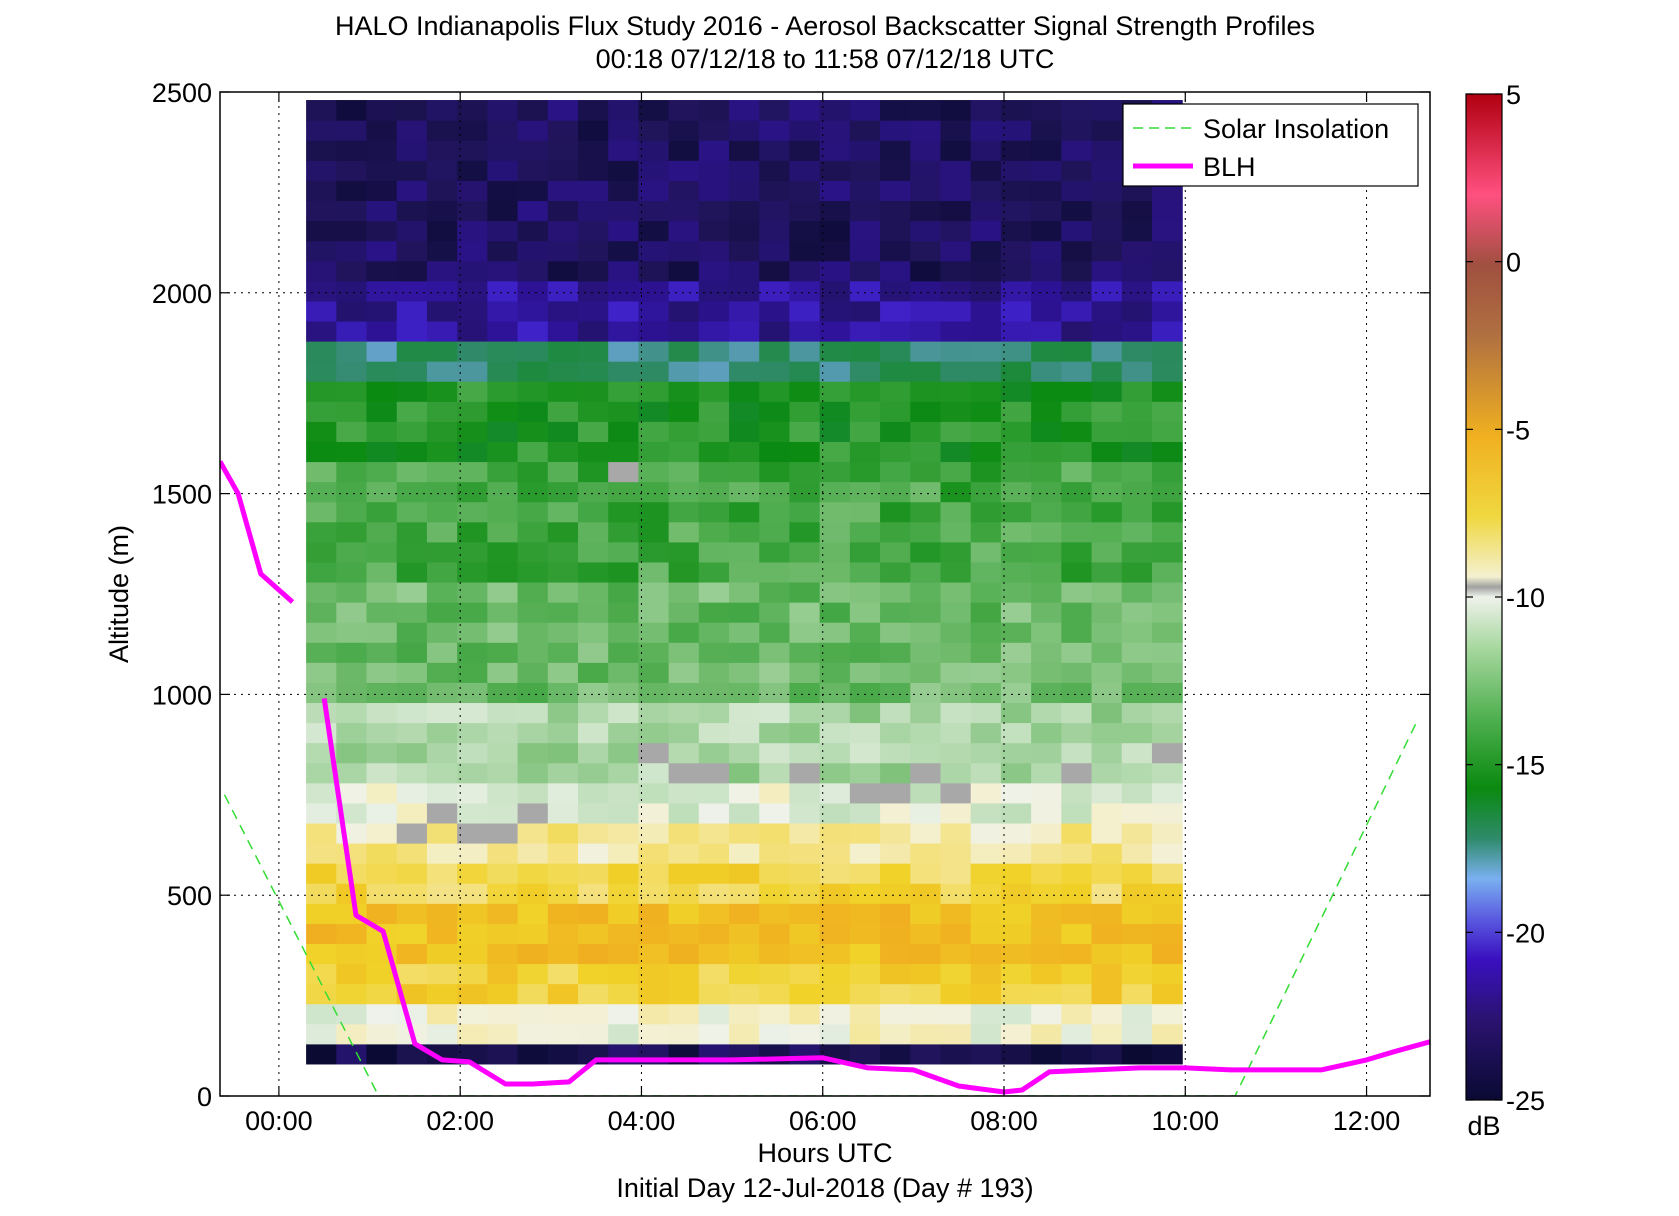 The image size is (1679, 1216). I want to click on colorbar: 5 0 -5 -10 -15 -20 -25 dB, so click(1505, 610).